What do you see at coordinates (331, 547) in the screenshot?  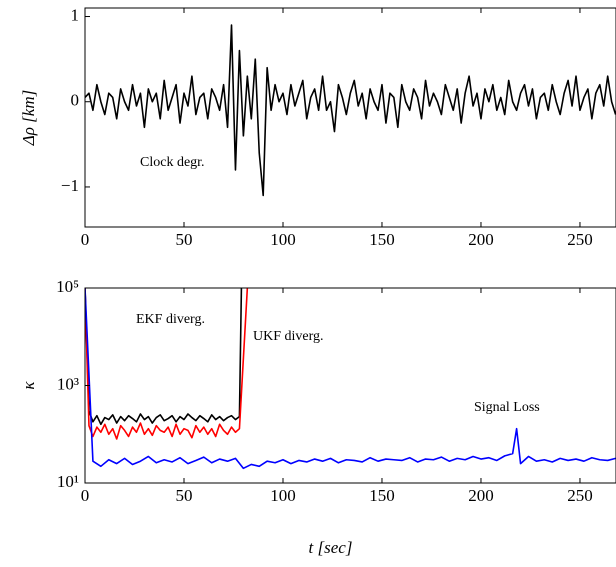 I see `x-axis-label: t [sec]` at bounding box center [331, 547].